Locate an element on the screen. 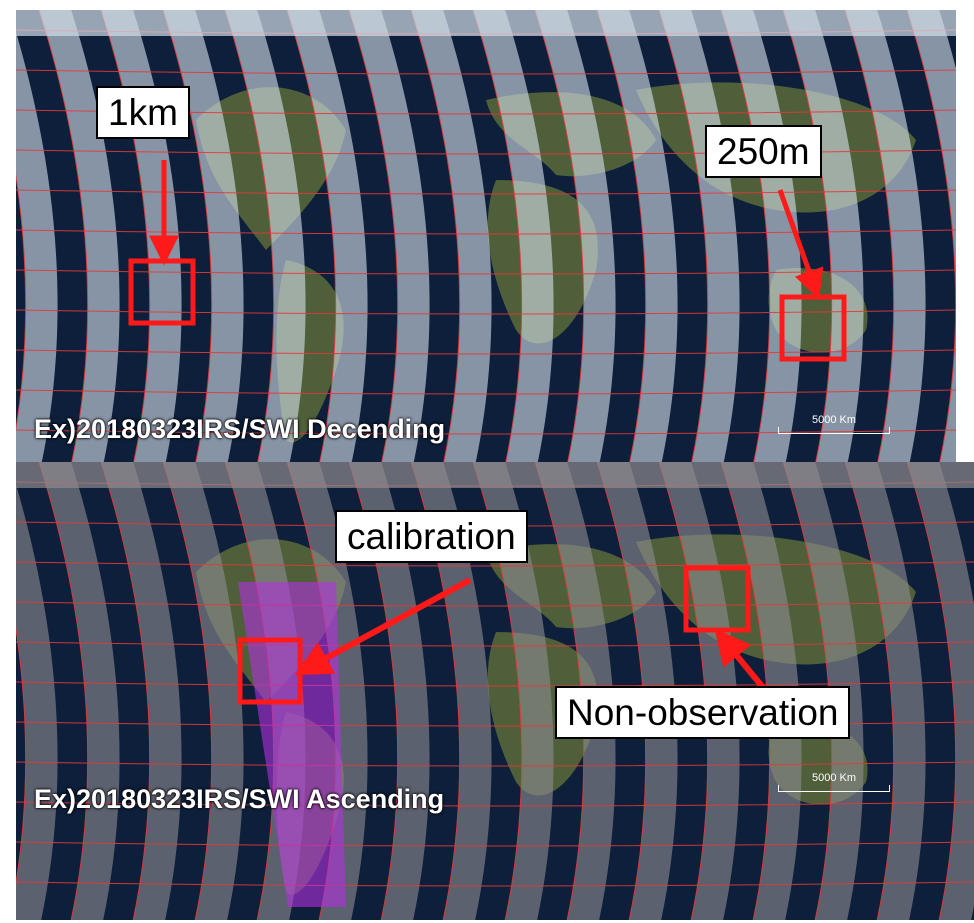 The height and width of the screenshot is (923, 974). label-non-observation: Non-observation is located at coordinates (703, 712).